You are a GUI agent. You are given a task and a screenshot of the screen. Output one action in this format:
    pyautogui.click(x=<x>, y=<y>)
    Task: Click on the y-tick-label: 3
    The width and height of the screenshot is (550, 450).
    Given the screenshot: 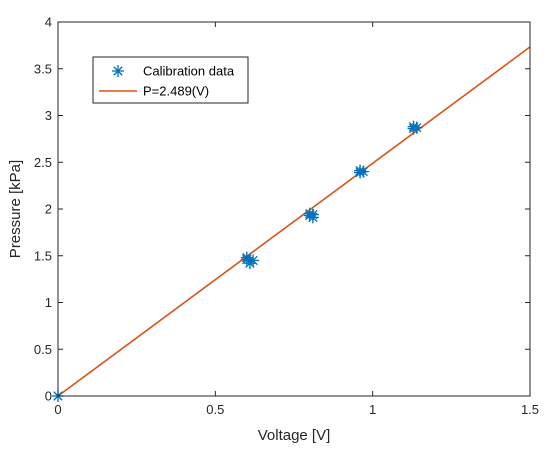 What is the action you would take?
    pyautogui.click(x=48, y=115)
    